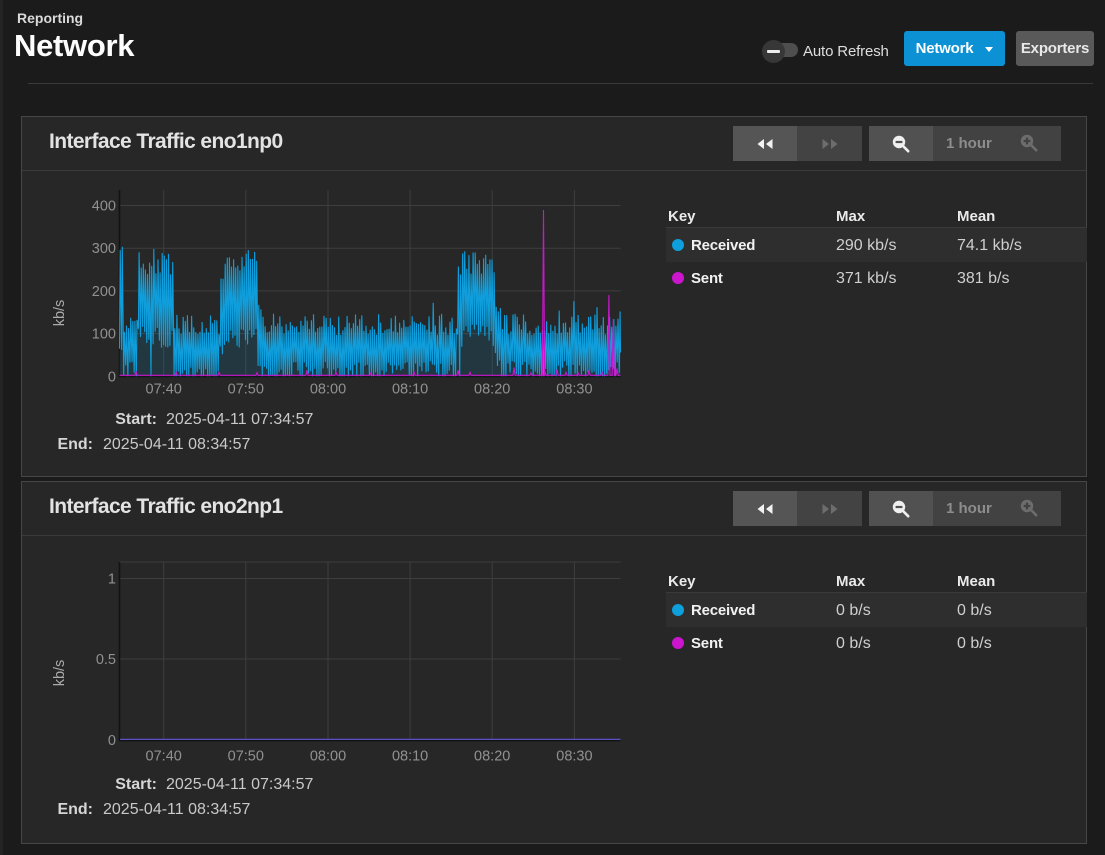 This screenshot has height=855, width=1105. What do you see at coordinates (104, 207) in the screenshot?
I see `svg-text: 400` at bounding box center [104, 207].